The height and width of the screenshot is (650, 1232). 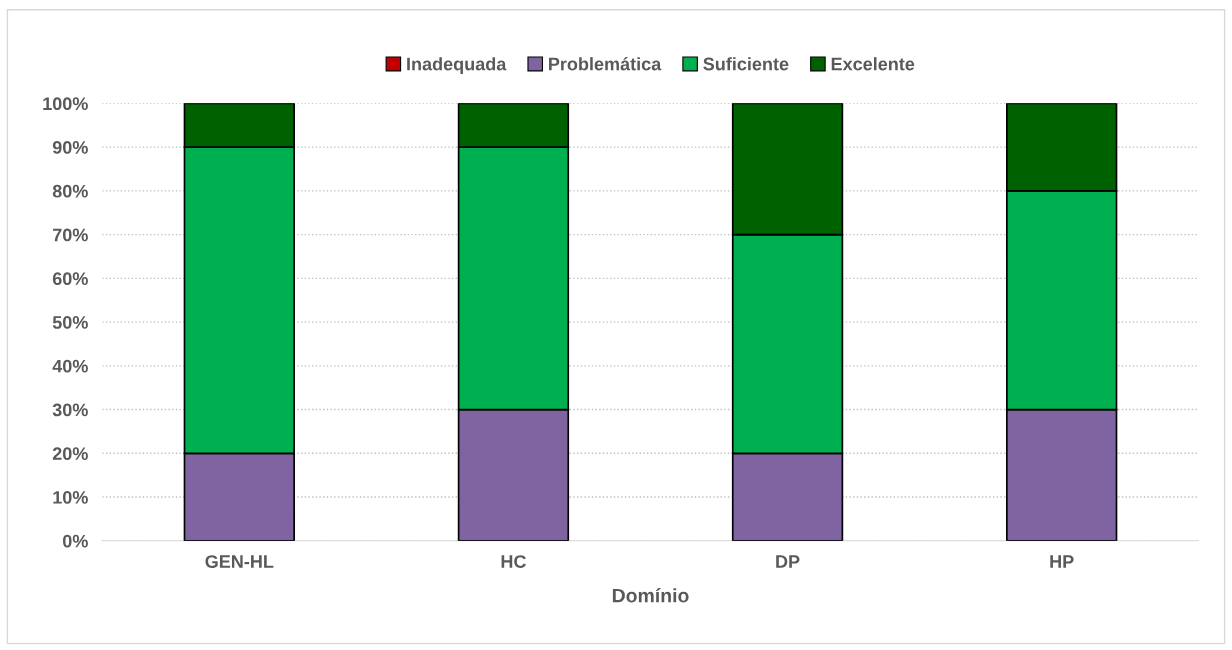 What do you see at coordinates (70, 410) in the screenshot?
I see `y-tick-label: 30%` at bounding box center [70, 410].